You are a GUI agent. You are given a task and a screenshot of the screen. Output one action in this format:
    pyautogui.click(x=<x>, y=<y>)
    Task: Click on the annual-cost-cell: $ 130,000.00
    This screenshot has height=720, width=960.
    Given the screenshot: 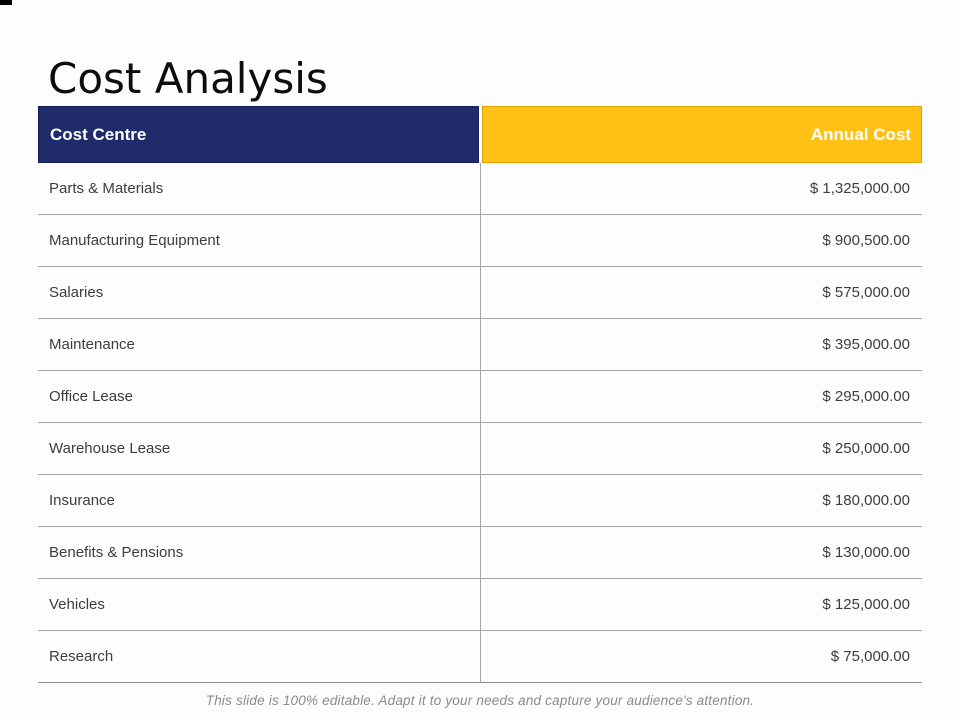 What is the action you would take?
    pyautogui.click(x=701, y=552)
    